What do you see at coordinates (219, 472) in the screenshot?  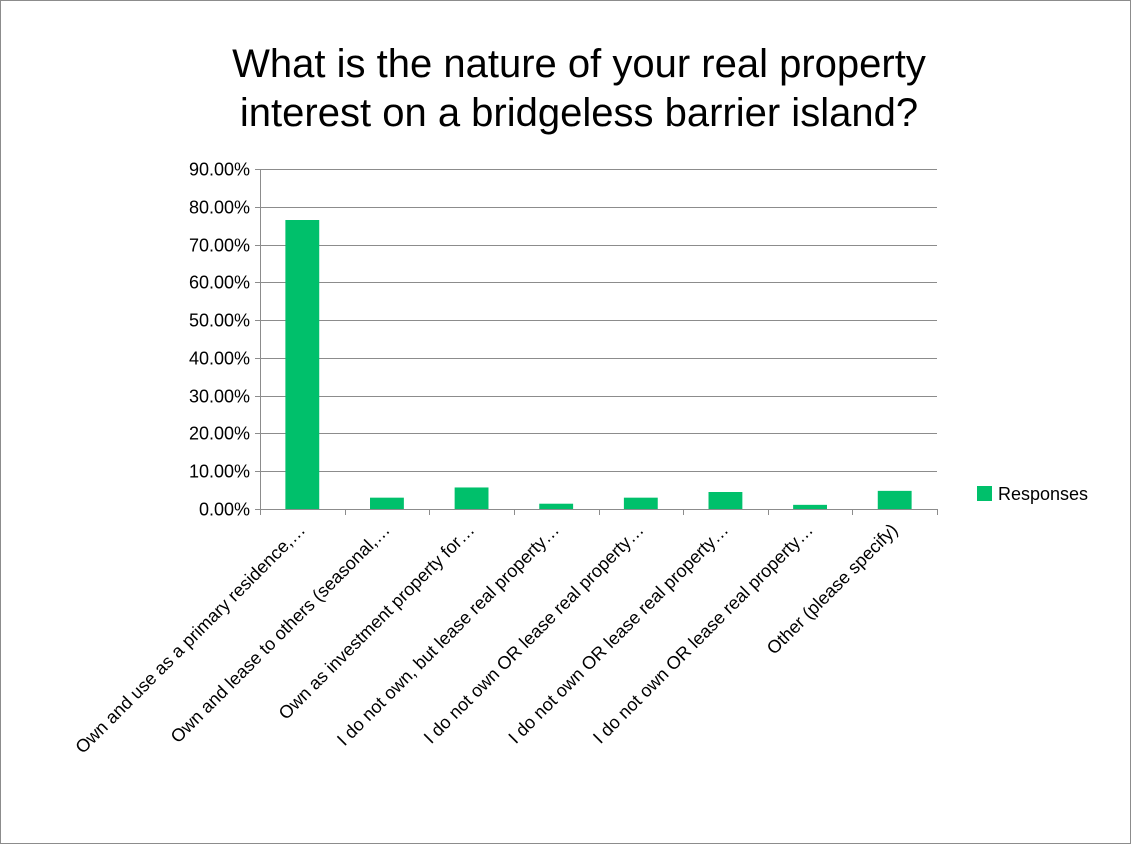 I see `y-tick-label: 10.00%` at bounding box center [219, 472].